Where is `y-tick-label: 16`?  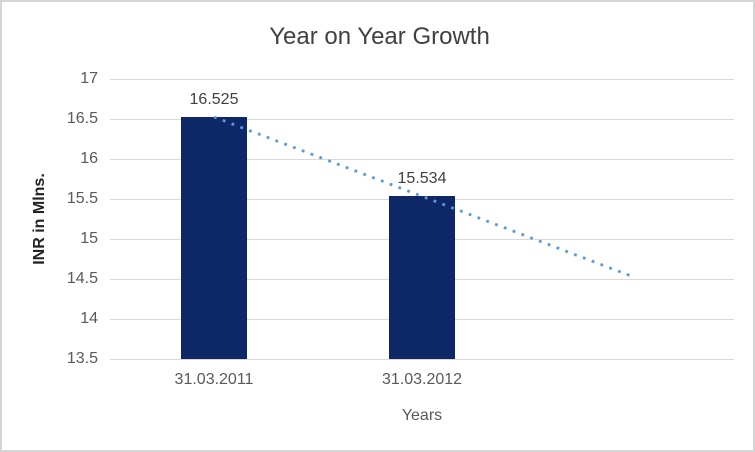
y-tick-label: 16 is located at coordinates (89, 158).